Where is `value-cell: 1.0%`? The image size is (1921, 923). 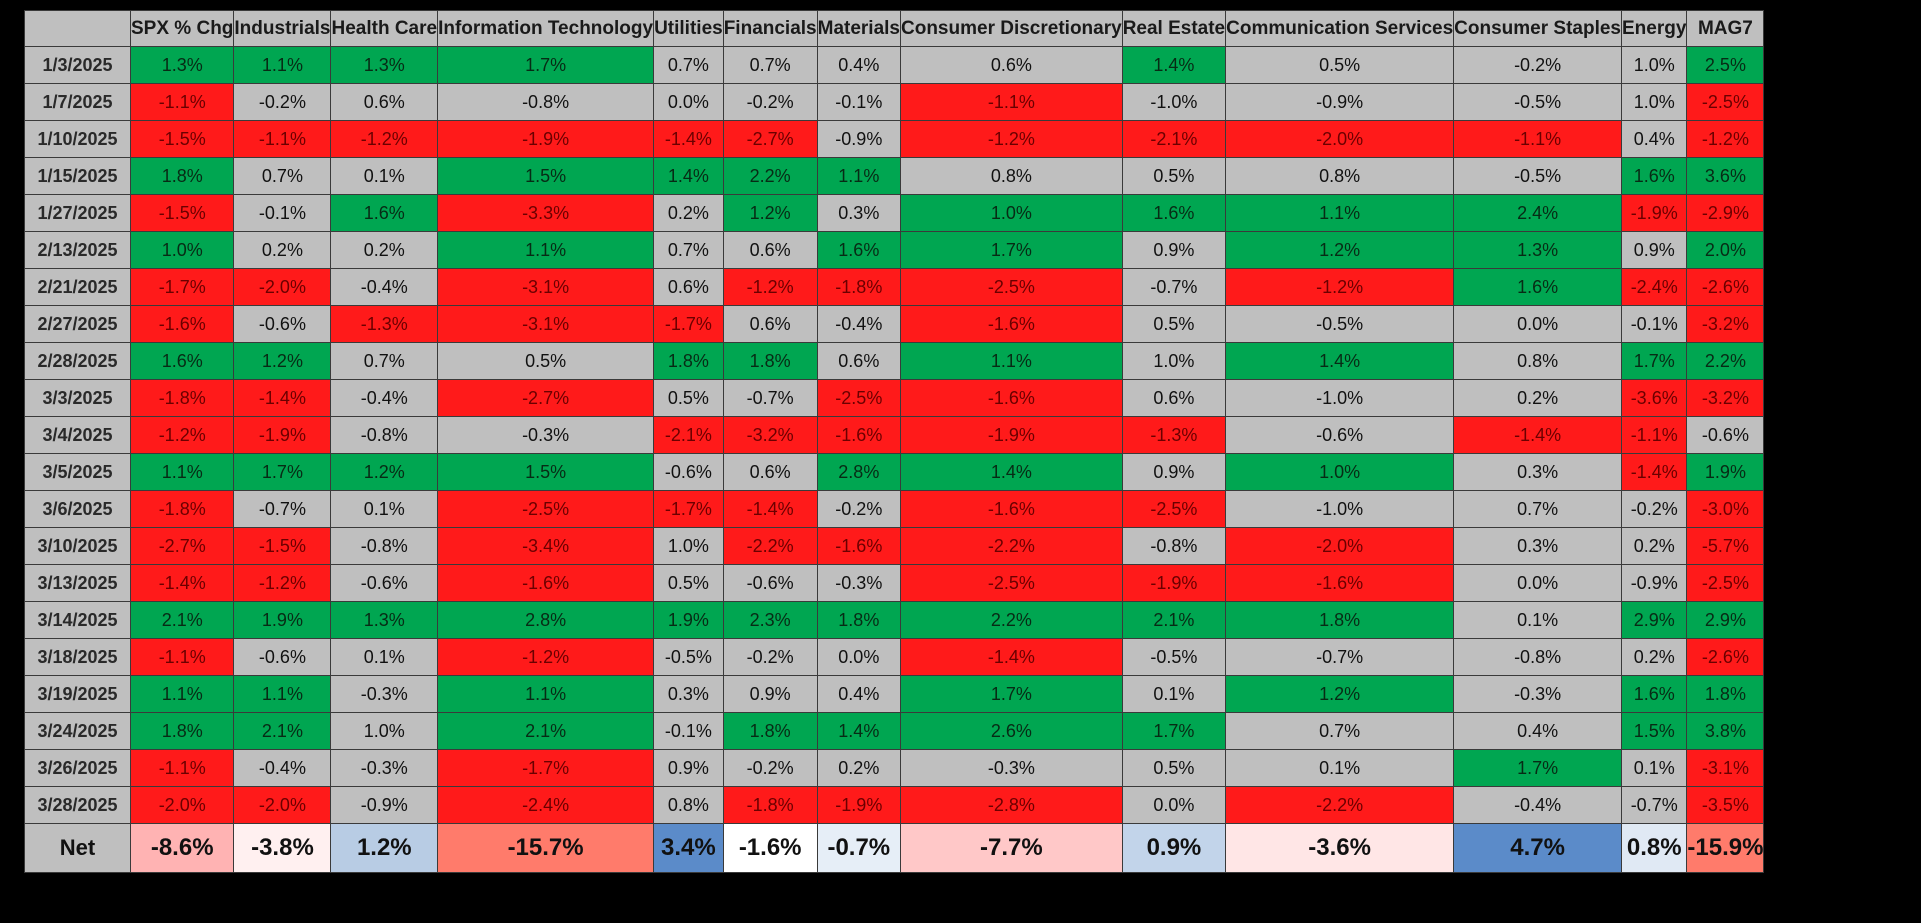 value-cell: 1.0% is located at coordinates (1340, 472).